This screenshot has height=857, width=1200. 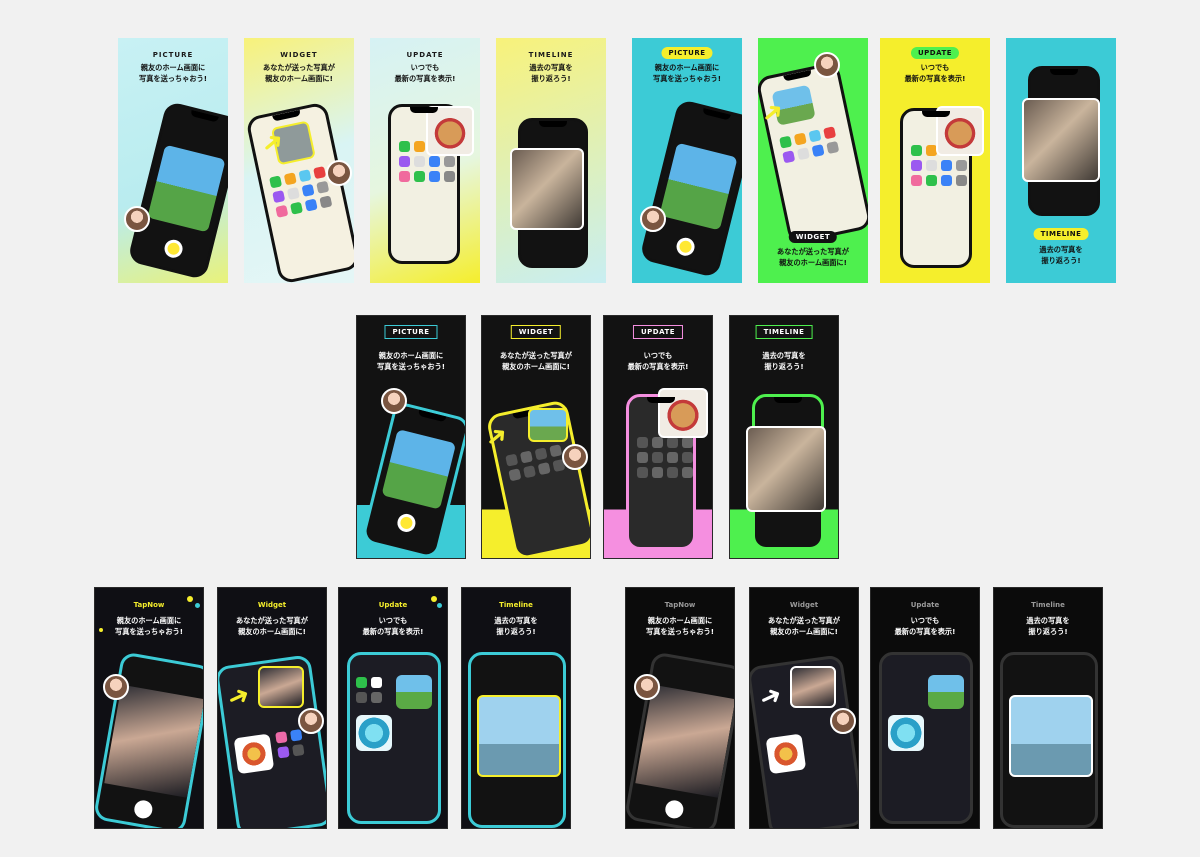 I want to click on card-tag: Widget, so click(x=804, y=605).